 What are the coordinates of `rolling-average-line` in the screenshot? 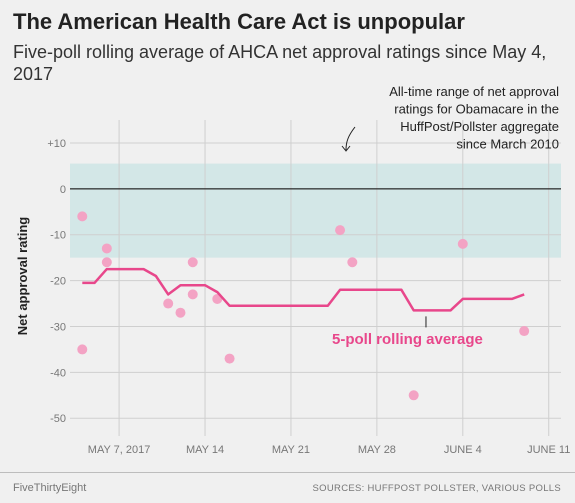 It's located at (303, 289).